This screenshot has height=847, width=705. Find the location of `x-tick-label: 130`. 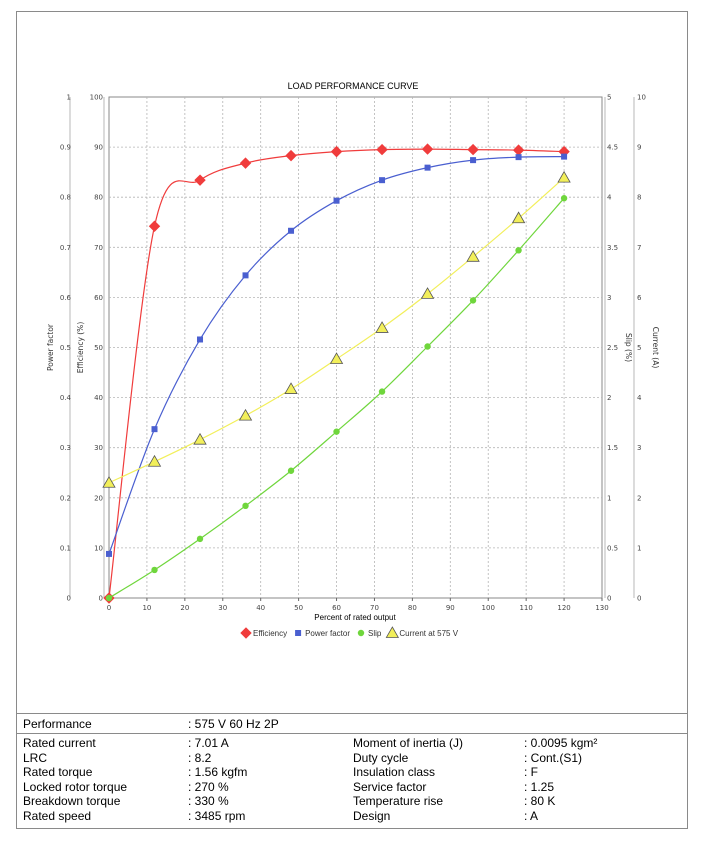

x-tick-label: 130 is located at coordinates (601, 608).